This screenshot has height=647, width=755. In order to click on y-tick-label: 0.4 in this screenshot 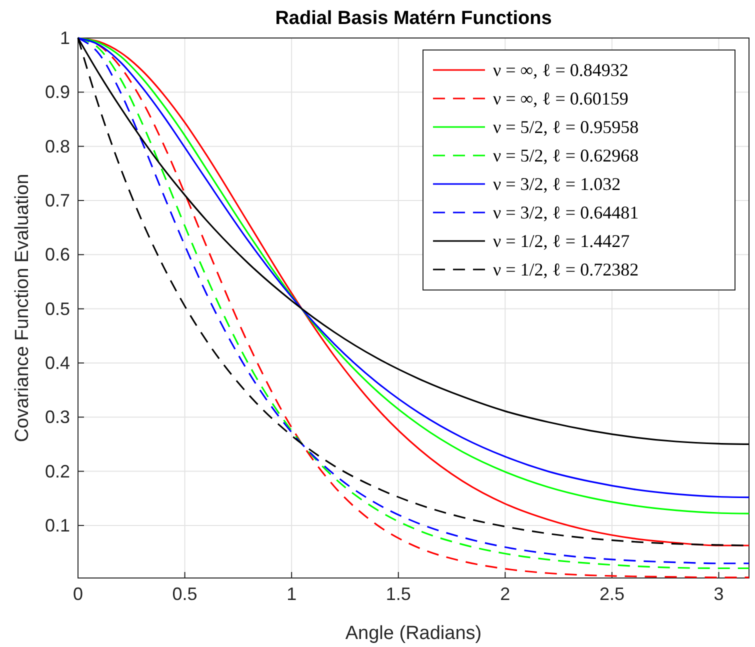, I will do `click(57, 362)`.